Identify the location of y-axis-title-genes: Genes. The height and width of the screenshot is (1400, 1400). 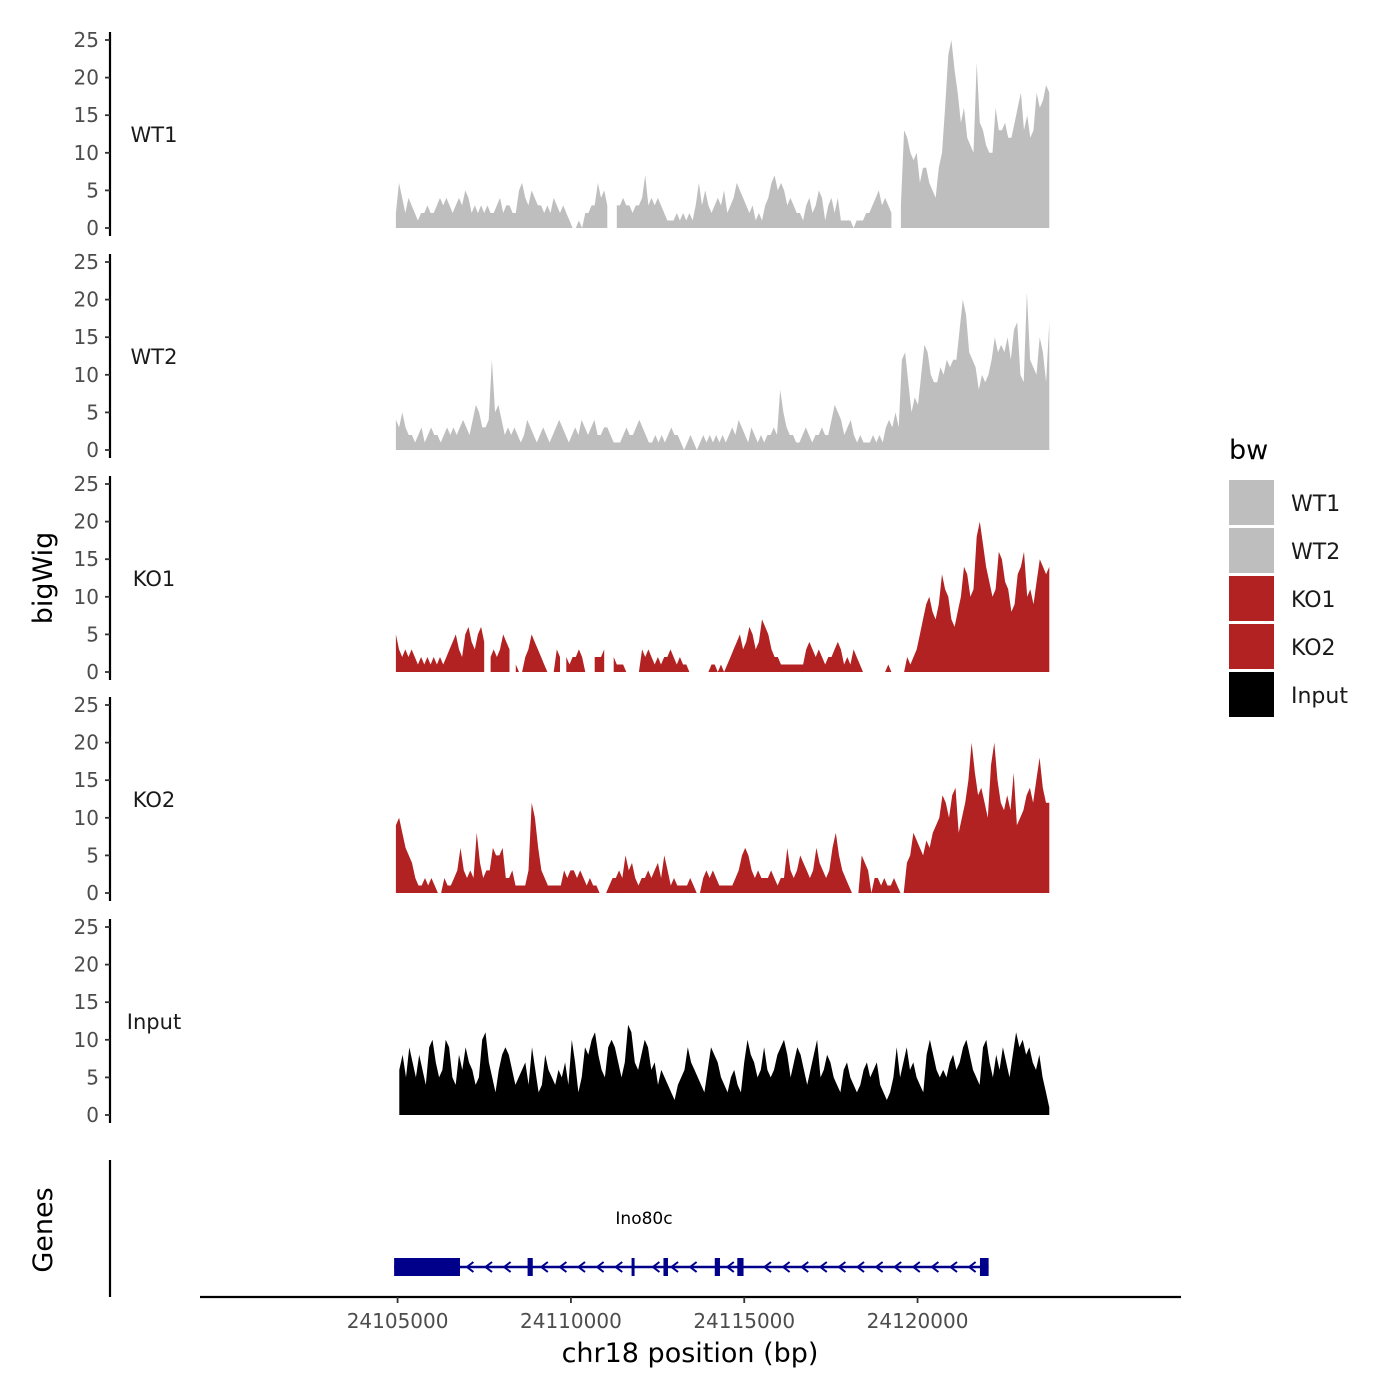
(43, 1229).